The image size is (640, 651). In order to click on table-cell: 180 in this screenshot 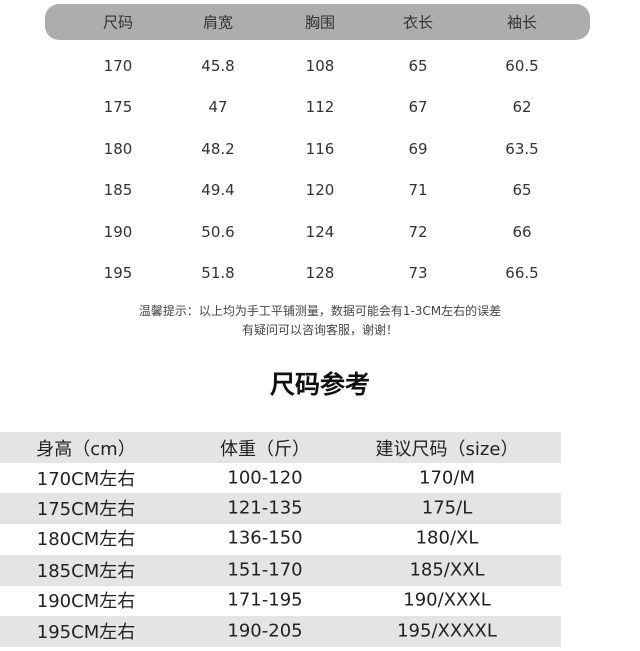, I will do `click(118, 148)`.